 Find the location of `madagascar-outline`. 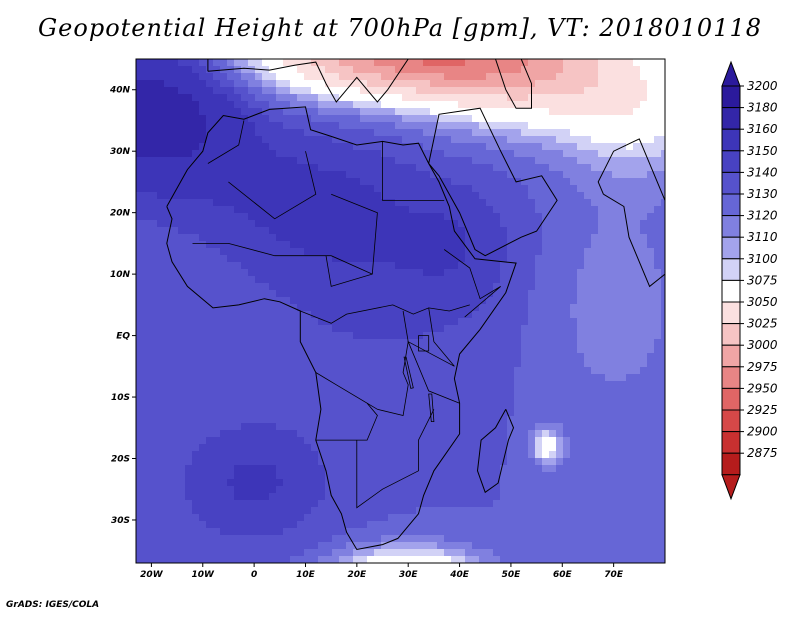

madagascar-outline is located at coordinates (495, 451).